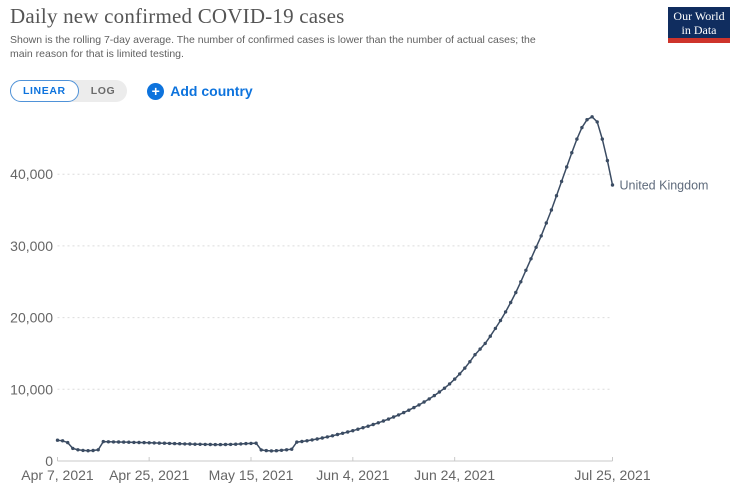 The width and height of the screenshot is (740, 490). Describe the element at coordinates (251, 475) in the screenshot. I see `x-axis-tick-label: May 15, 2021` at that location.